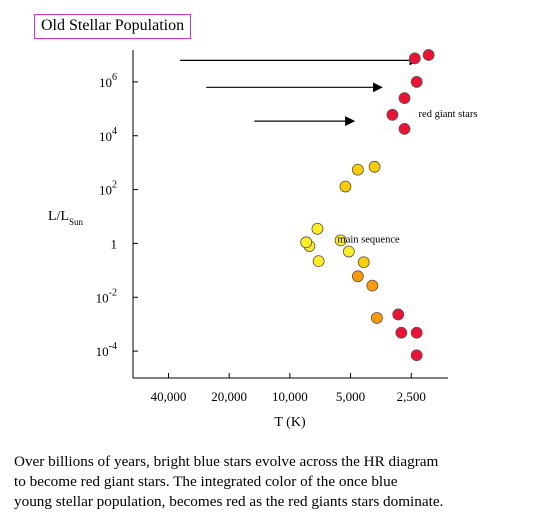 This screenshot has height=528, width=554. I want to click on chart-title: Old Stellar Population, so click(113, 26).